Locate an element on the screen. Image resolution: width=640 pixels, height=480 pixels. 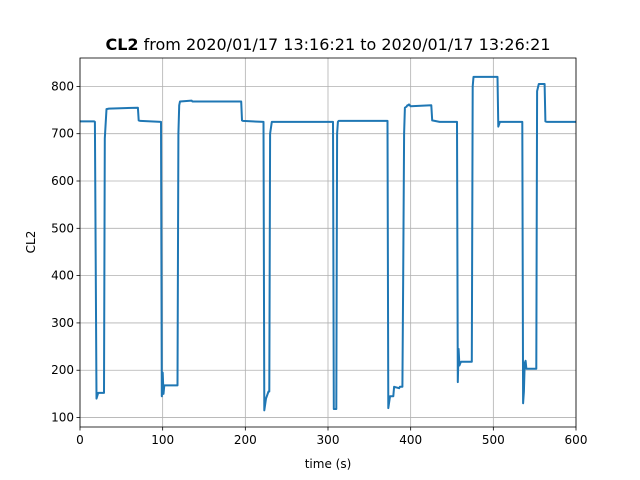
y-tick-label: 100 is located at coordinates (62, 418).